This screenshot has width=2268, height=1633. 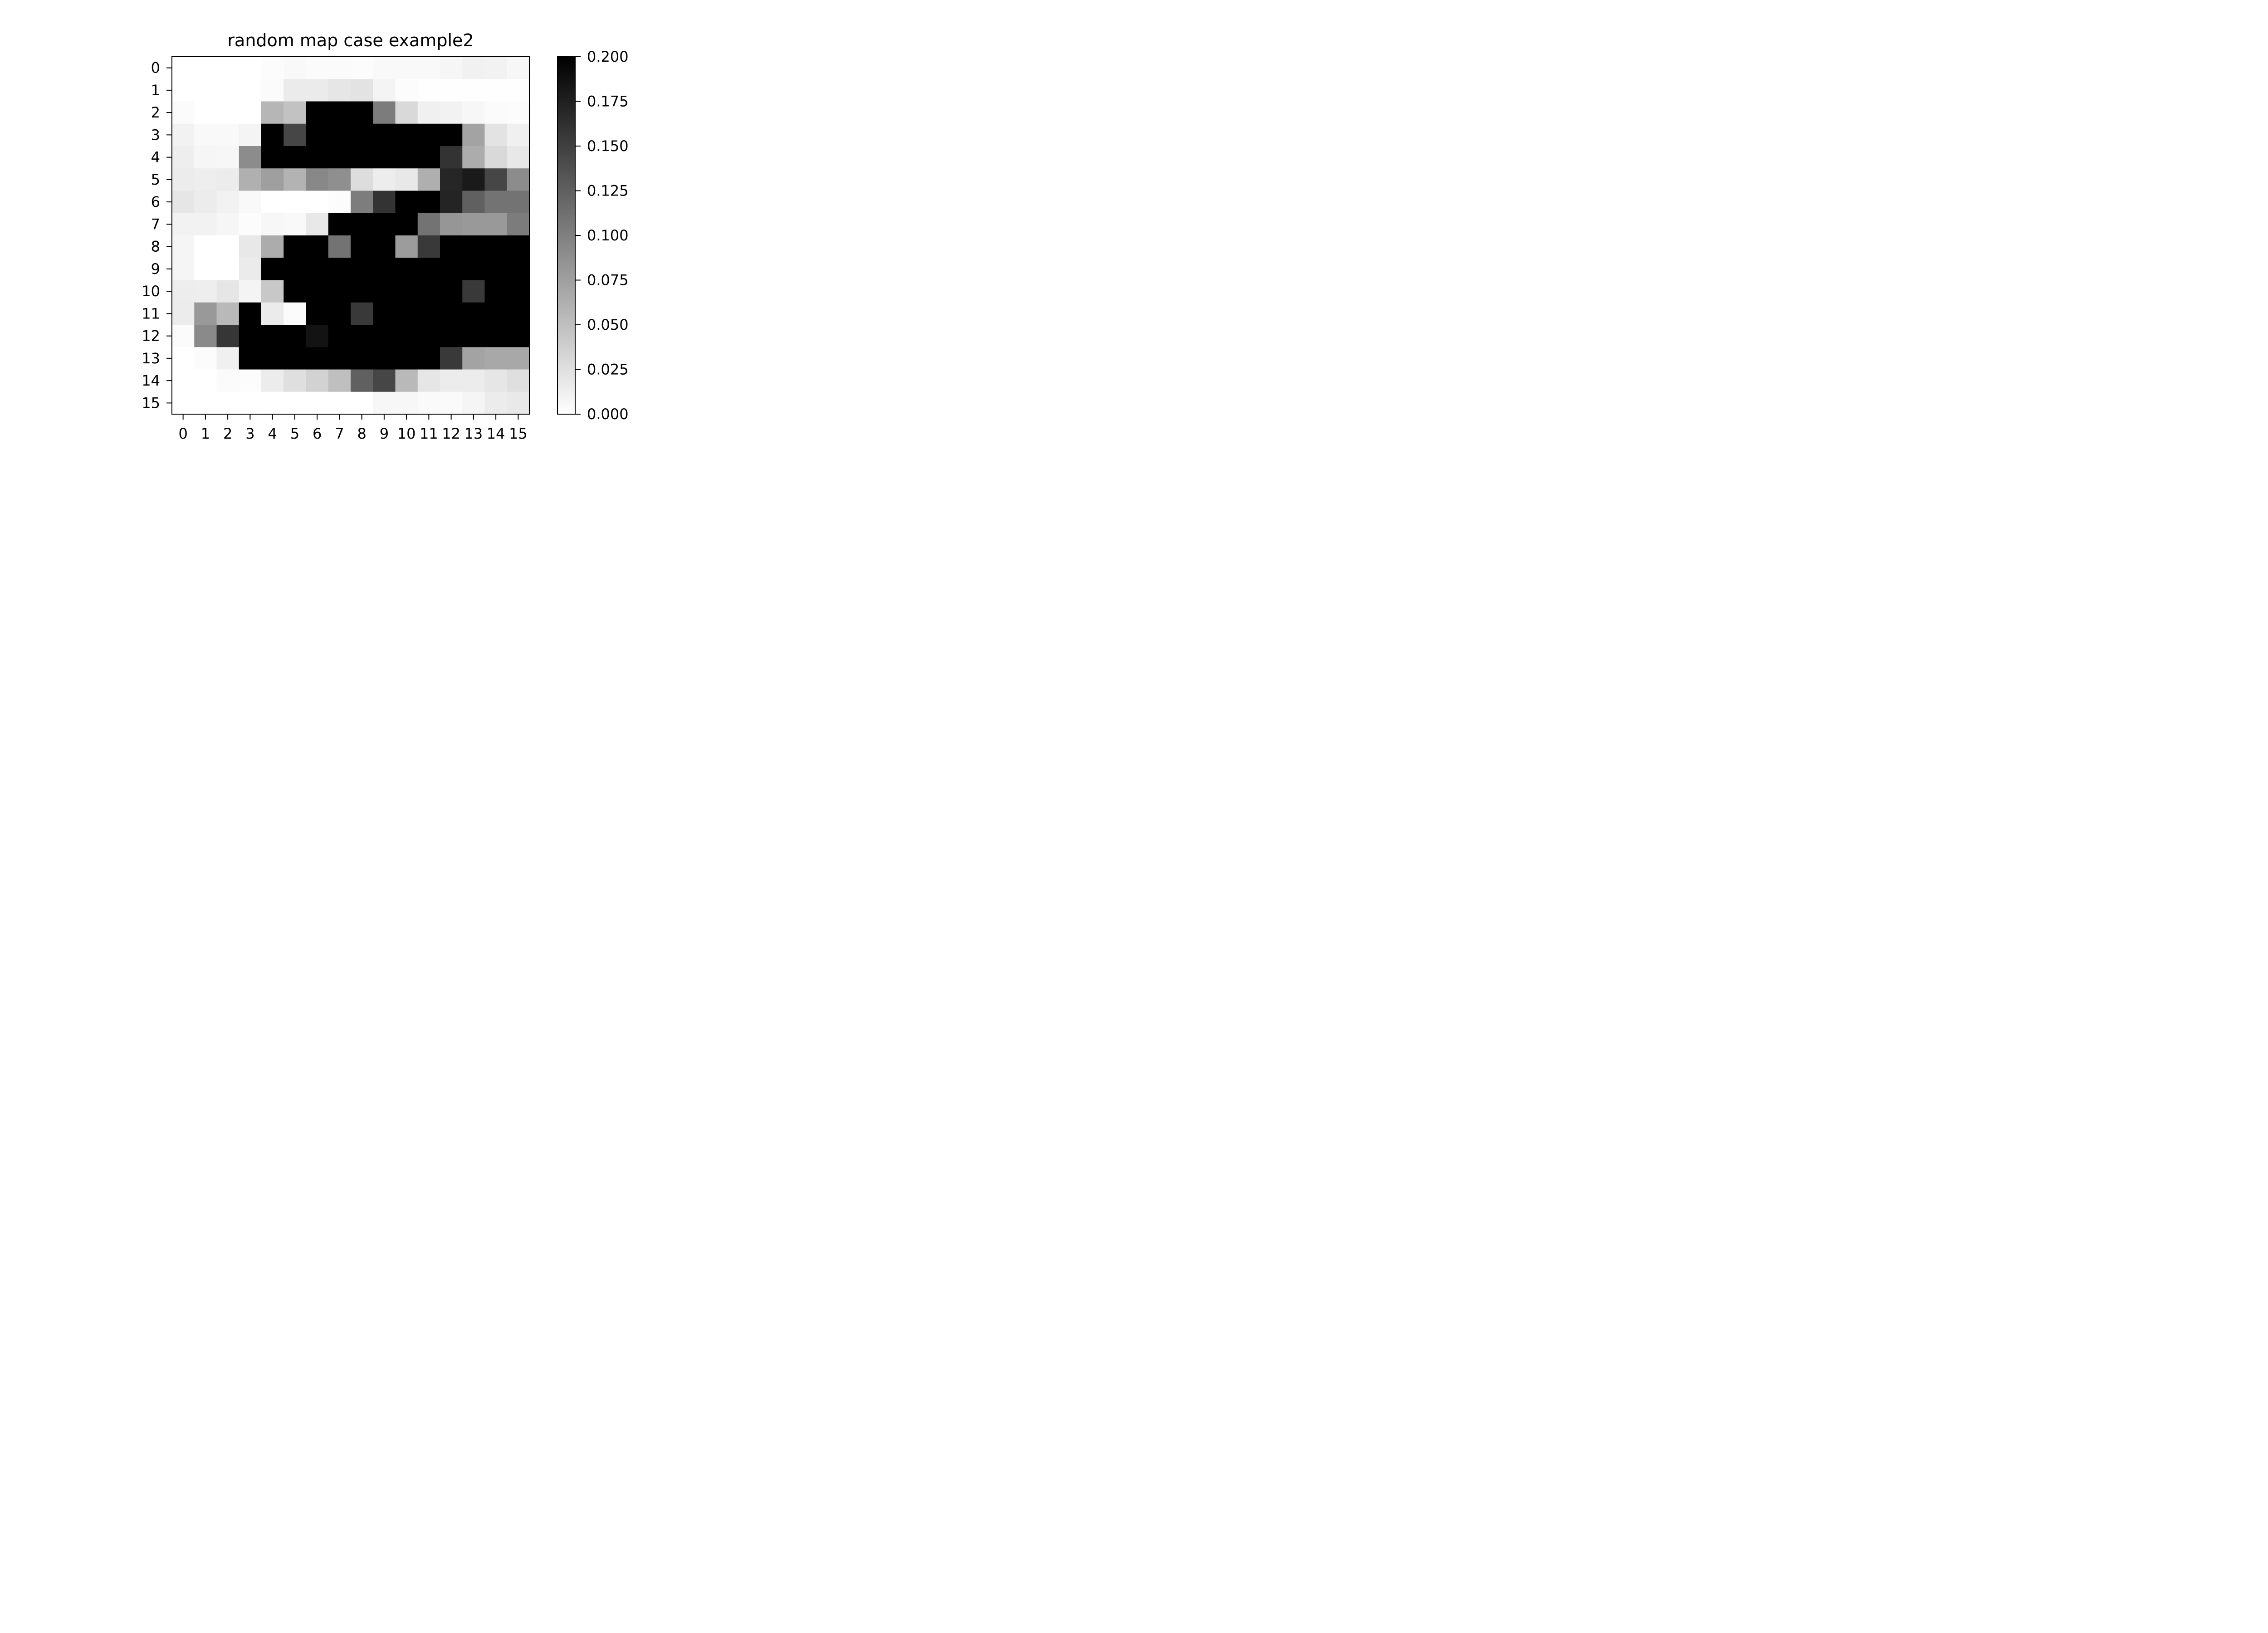 I want to click on y-tick-label: 8, so click(x=156, y=246).